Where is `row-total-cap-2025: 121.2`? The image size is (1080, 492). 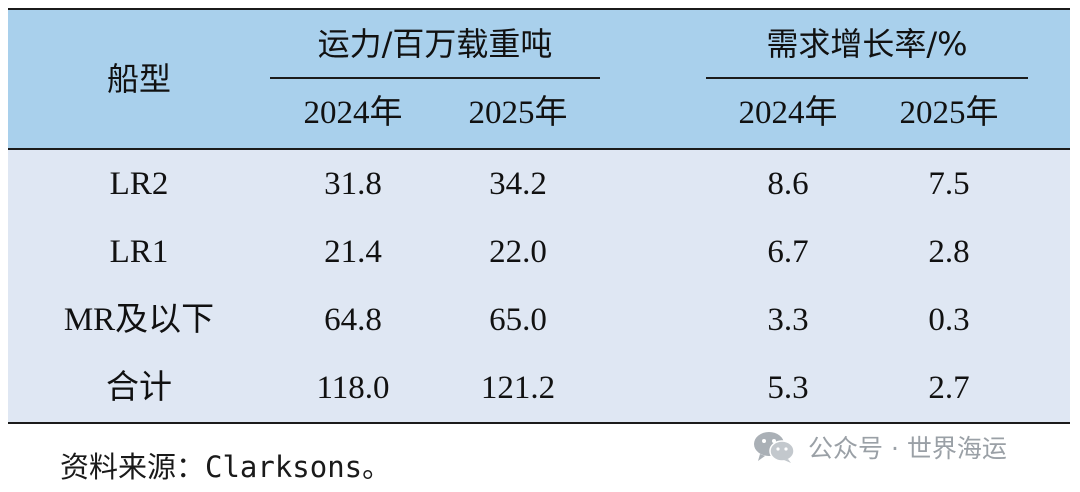
row-total-cap-2025: 121.2 is located at coordinates (518, 387).